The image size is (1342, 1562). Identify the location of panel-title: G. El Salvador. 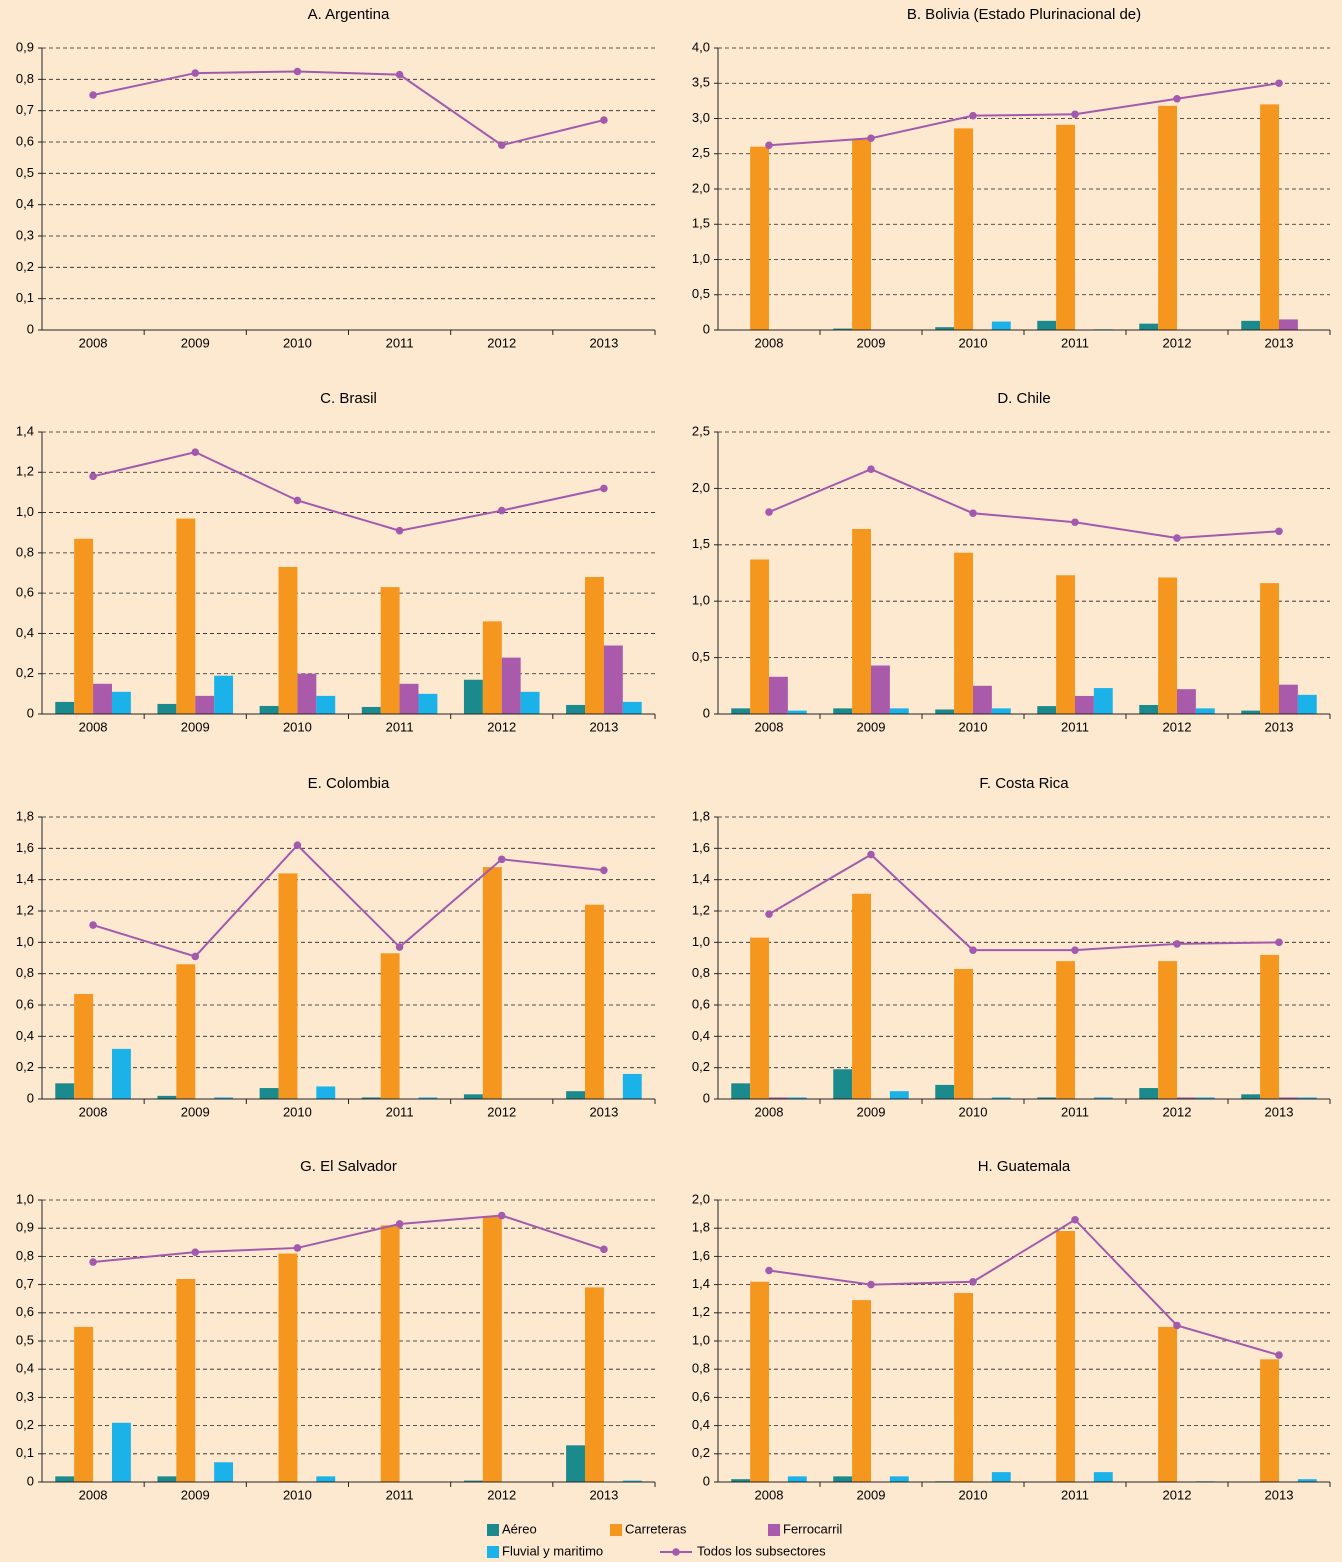
(348, 1166).